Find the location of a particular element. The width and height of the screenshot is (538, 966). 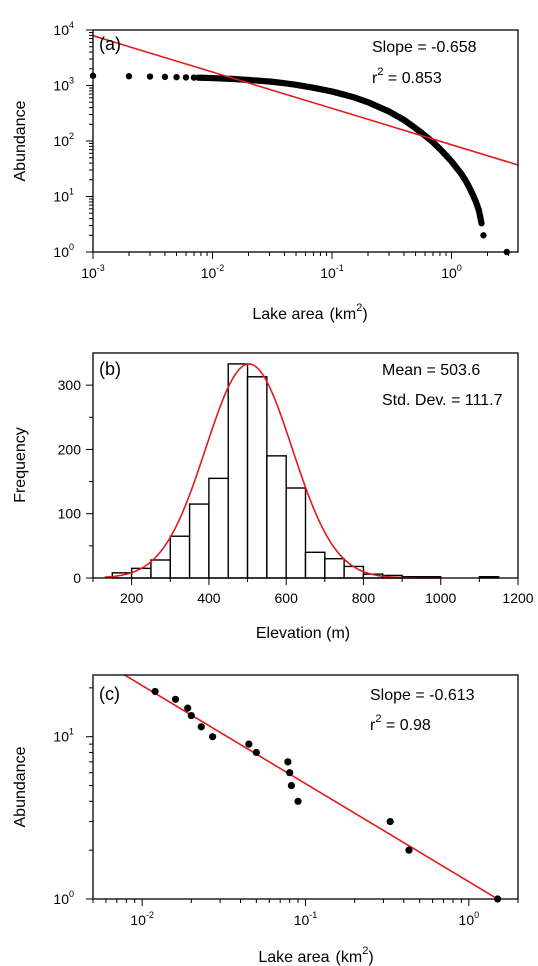

panel-a-y-tick-exponent: 3 is located at coordinates (71, 81).